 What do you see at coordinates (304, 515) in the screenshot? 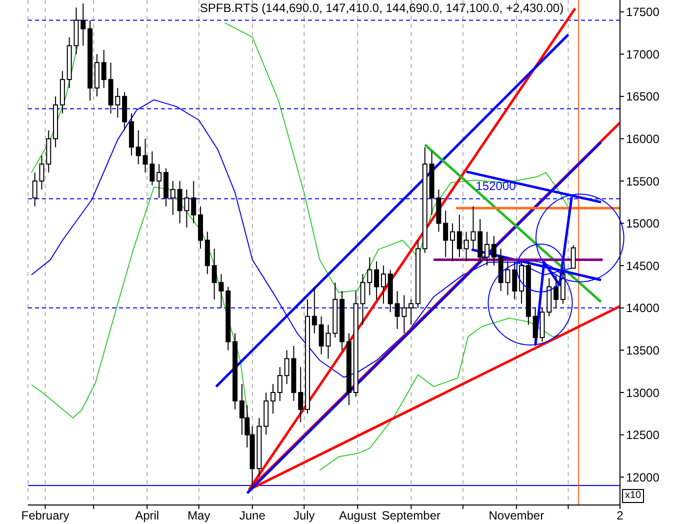
I see `x-tick-label: July` at bounding box center [304, 515].